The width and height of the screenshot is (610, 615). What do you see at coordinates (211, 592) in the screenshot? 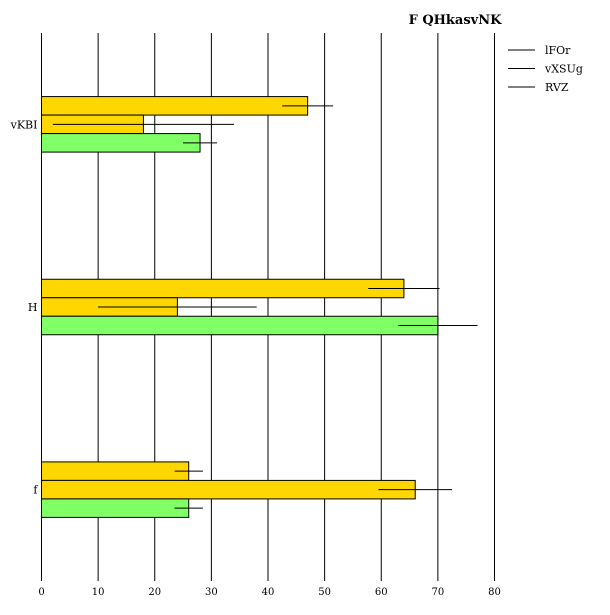
I see `x-tick-label: 30` at bounding box center [211, 592].